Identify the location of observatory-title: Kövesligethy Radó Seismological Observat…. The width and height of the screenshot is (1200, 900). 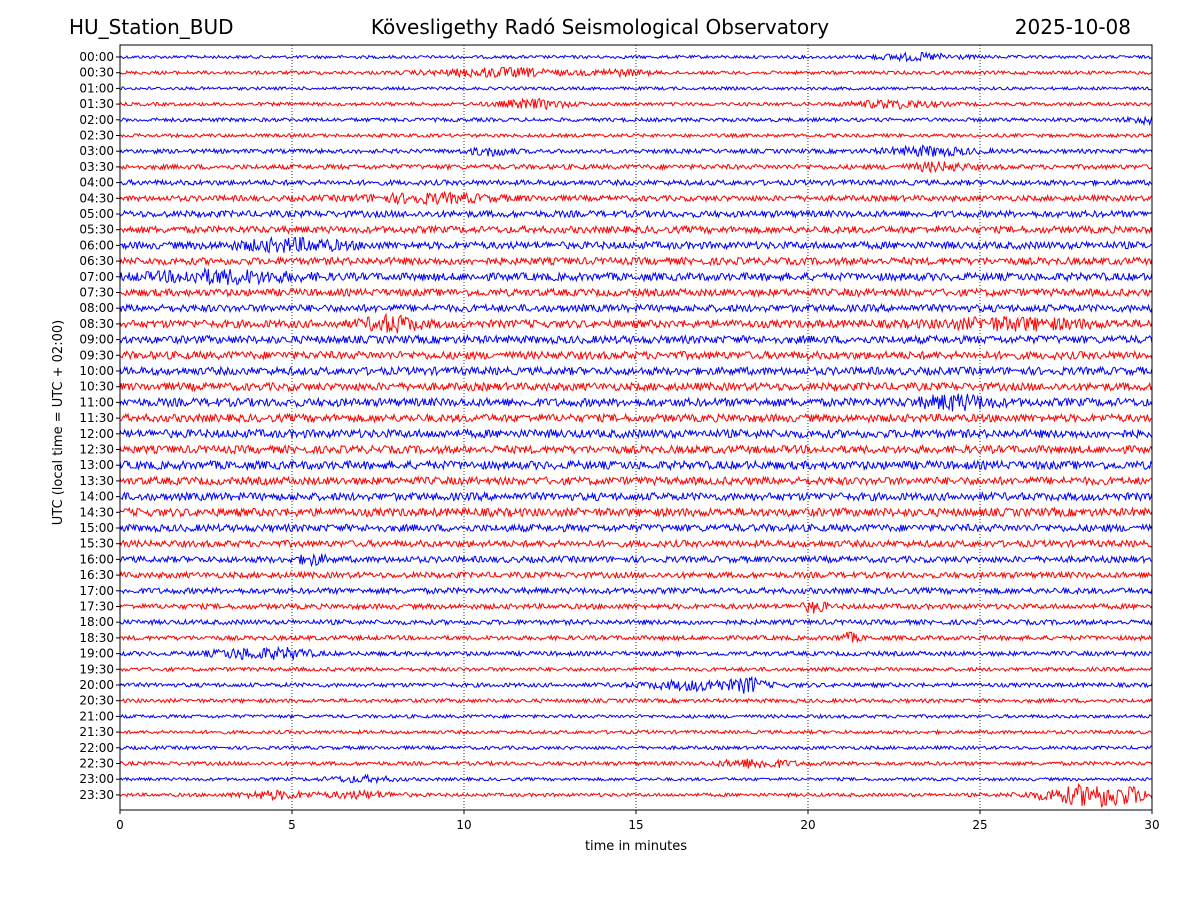
(600, 27).